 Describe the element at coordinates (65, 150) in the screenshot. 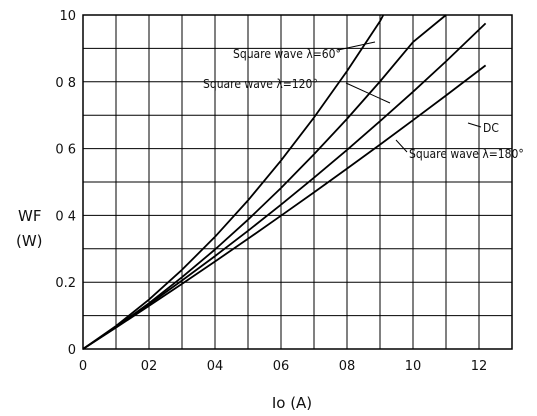

I see `y-tick-label: 0 6` at that location.